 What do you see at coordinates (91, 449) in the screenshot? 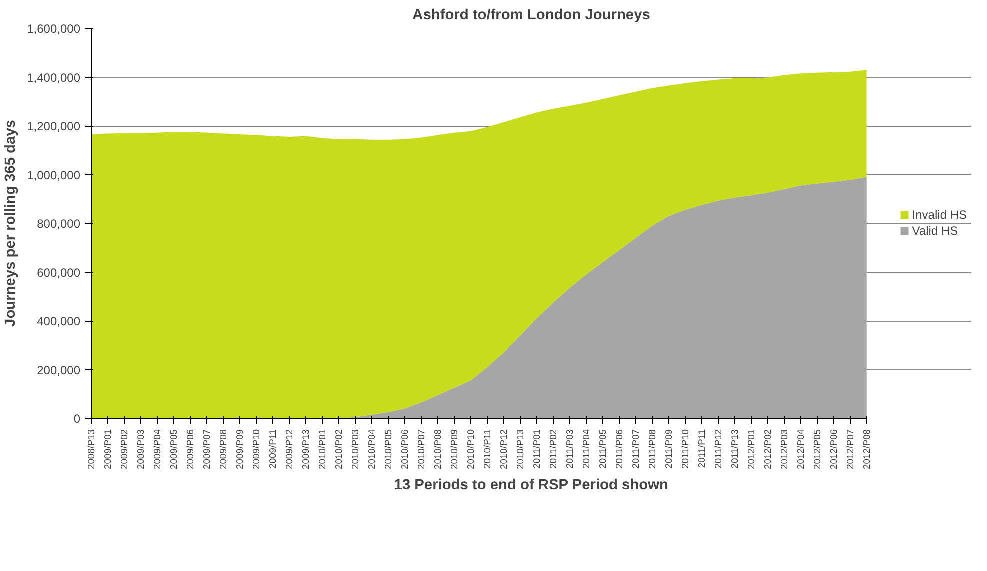
I see `x-tick-label: 2008/P13` at bounding box center [91, 449].